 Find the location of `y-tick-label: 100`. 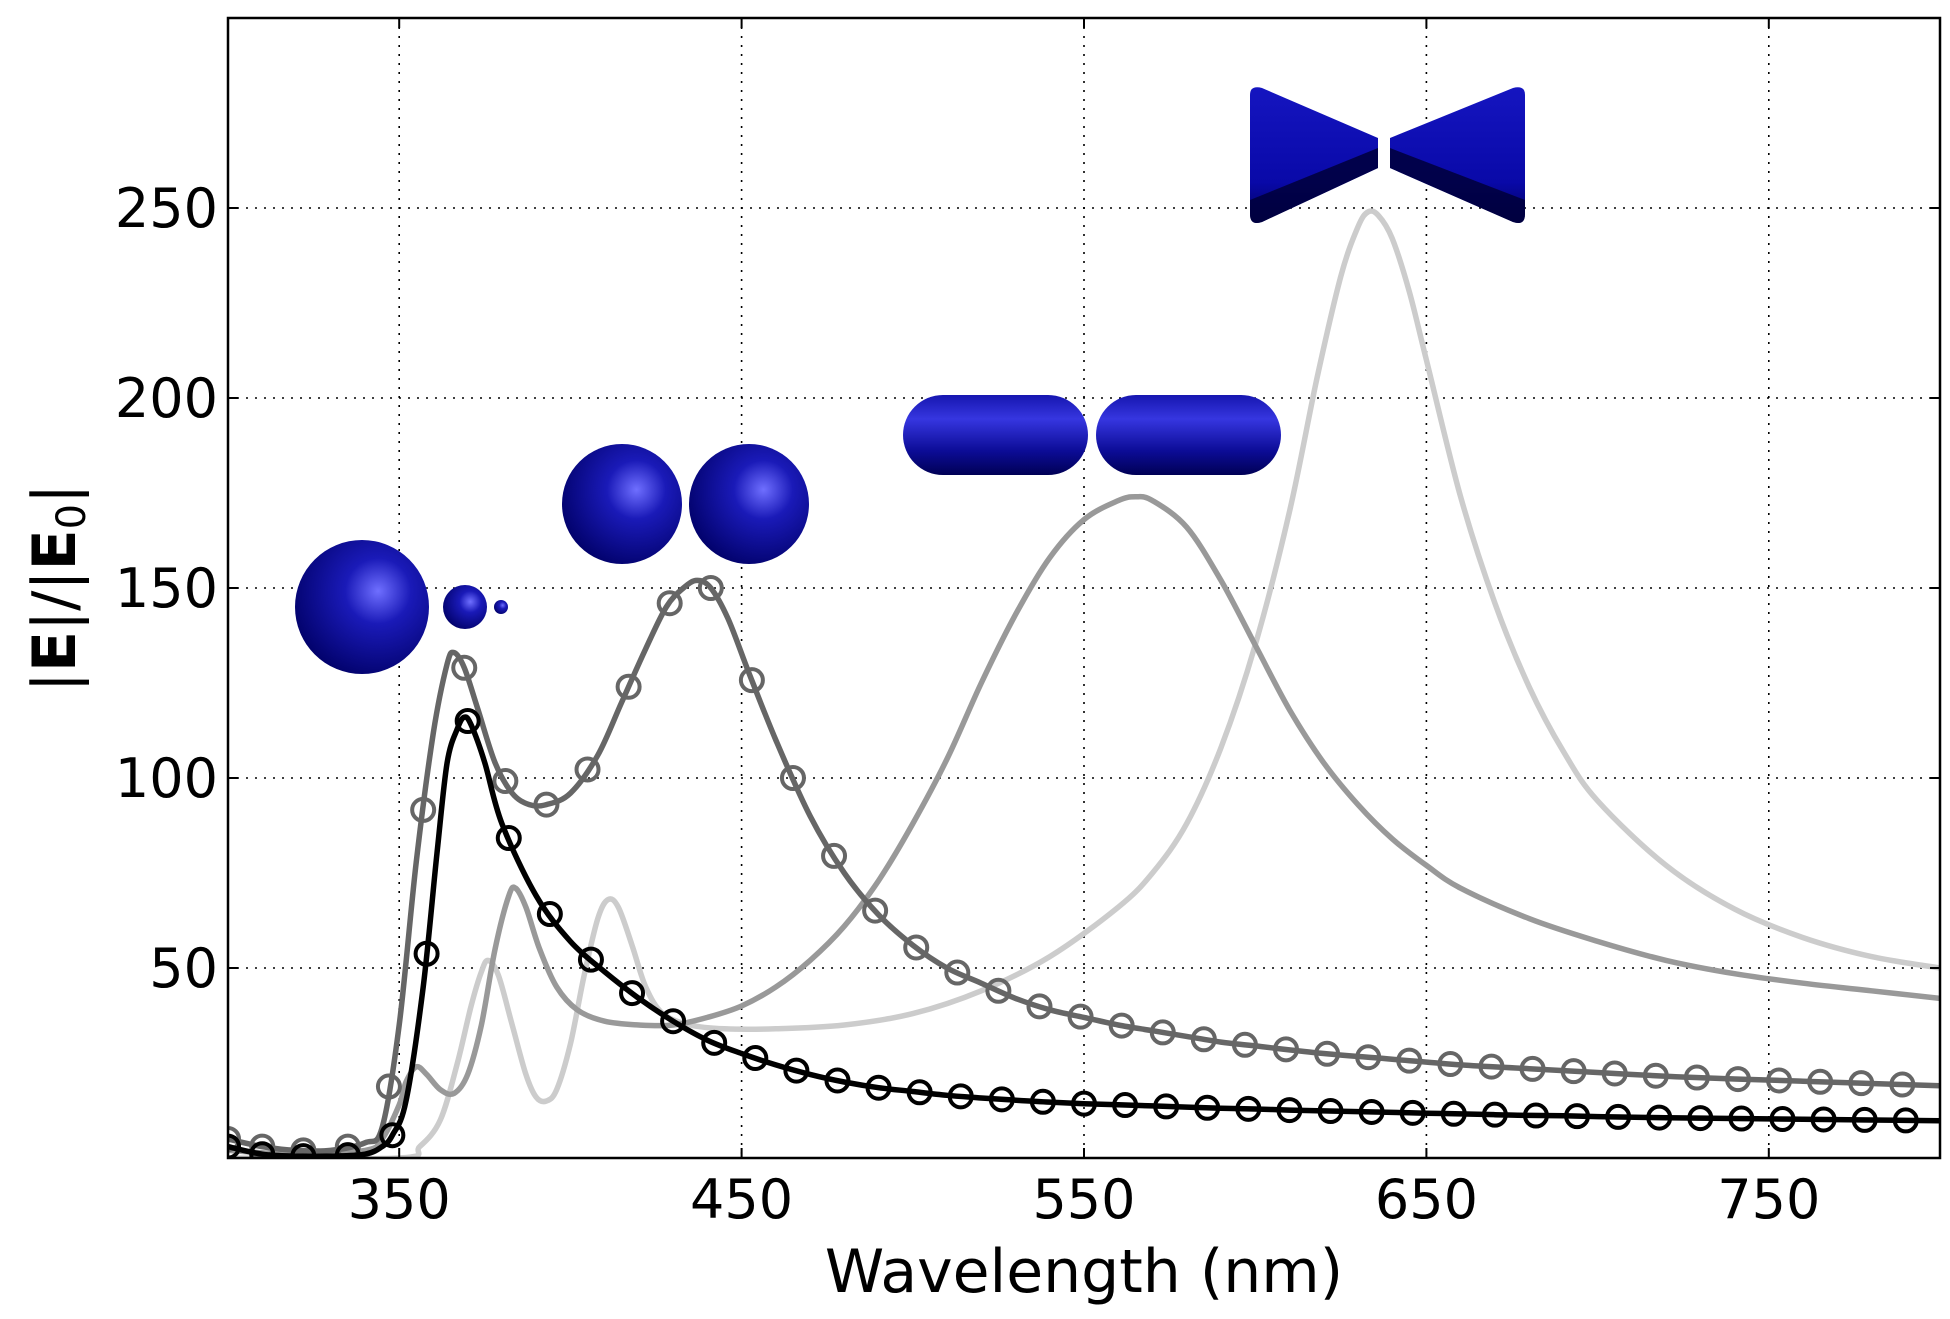

y-tick-label: 100 is located at coordinates (166, 778).